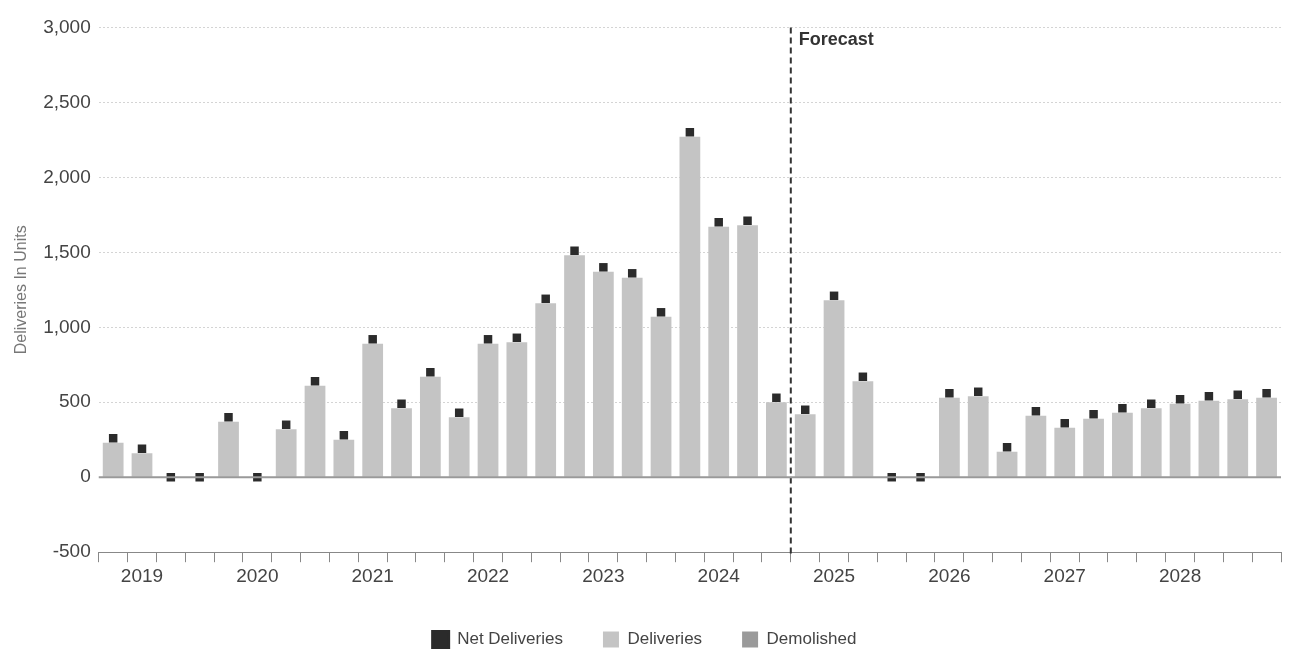  Describe the element at coordinates (811, 639) in the screenshot. I see `legend-label: Demolished` at that location.